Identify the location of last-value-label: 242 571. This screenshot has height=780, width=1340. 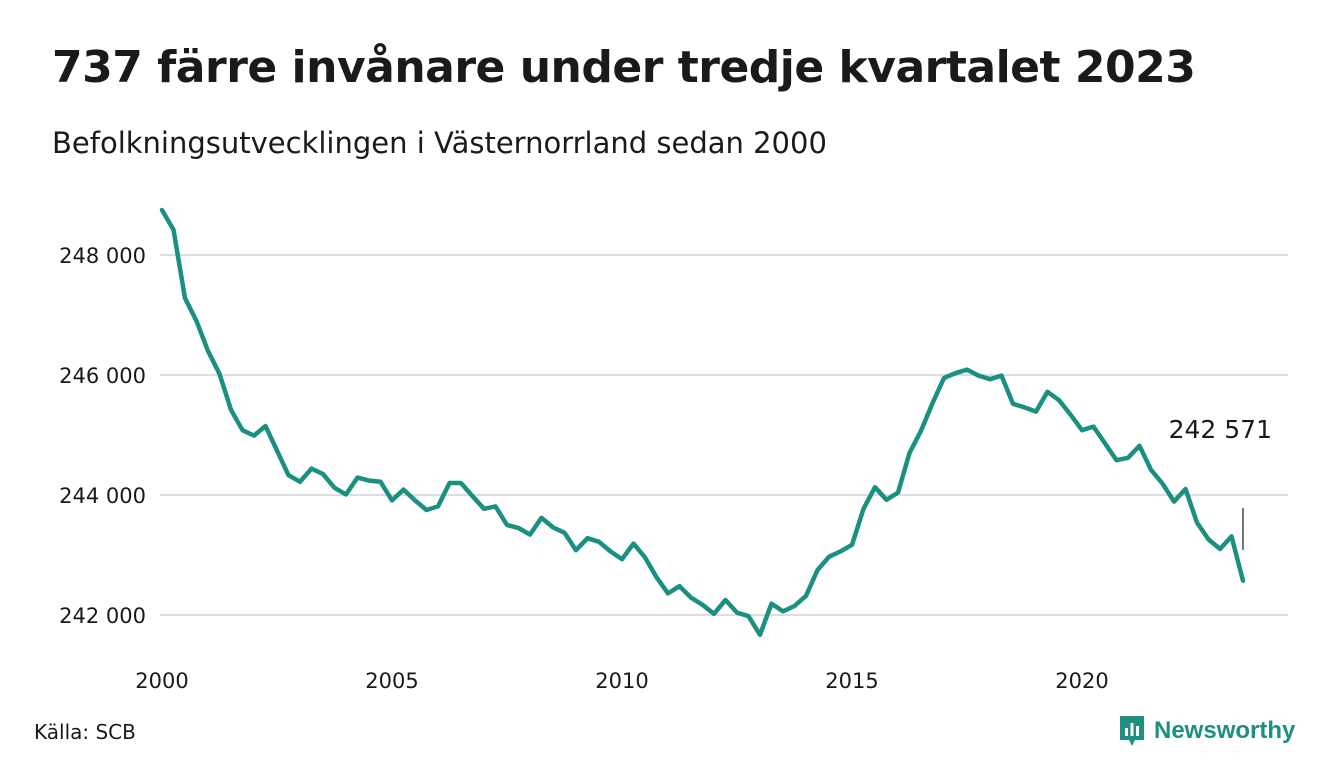
(1220, 429).